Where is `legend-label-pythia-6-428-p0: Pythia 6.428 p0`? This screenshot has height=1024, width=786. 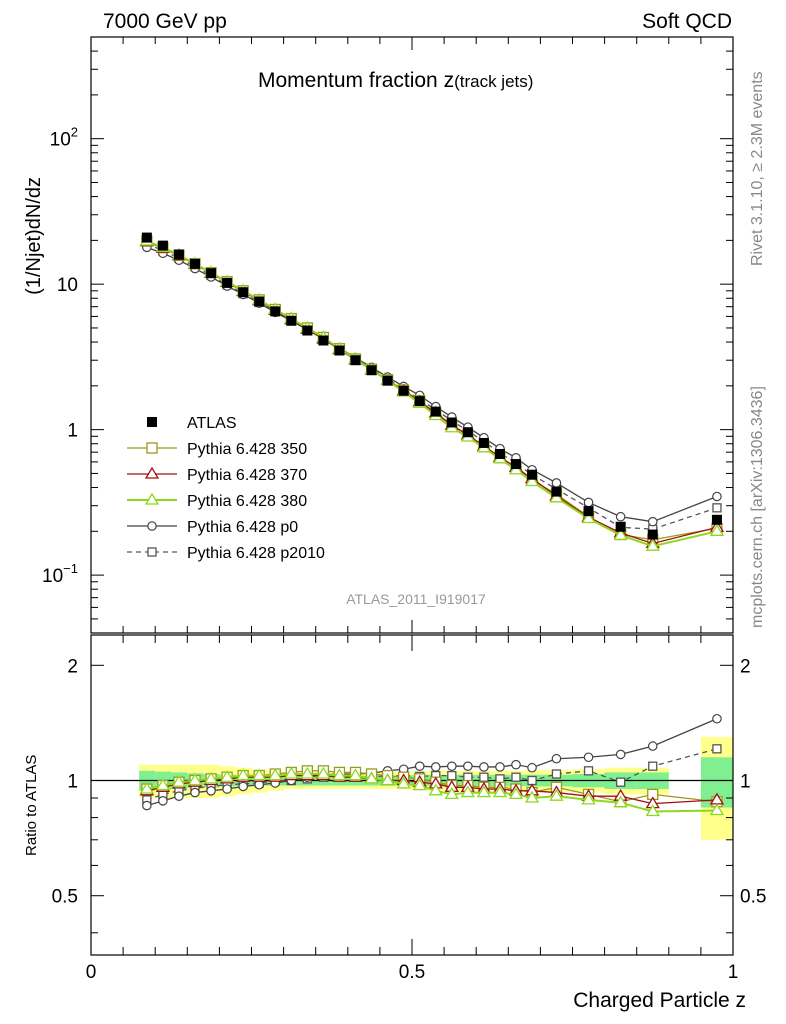
legend-label-pythia-6-428-p0: Pythia 6.428 p0 is located at coordinates (242, 527).